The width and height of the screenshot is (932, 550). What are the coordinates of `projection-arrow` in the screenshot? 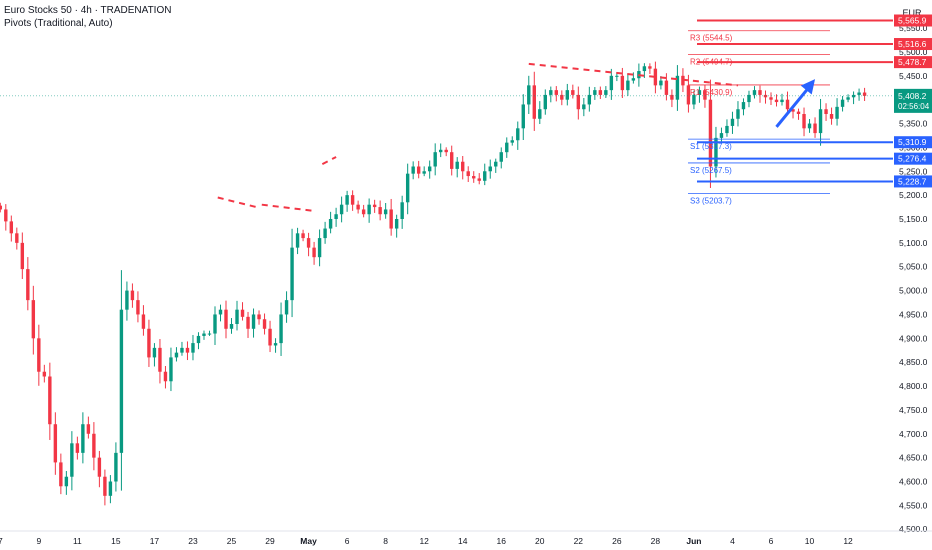 It's located at (793, 107).